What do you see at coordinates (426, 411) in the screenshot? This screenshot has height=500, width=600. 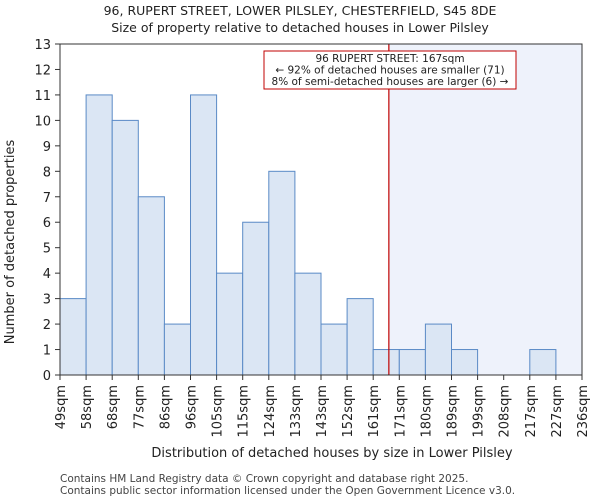 I see `x-tick-label: 180sqm` at bounding box center [426, 411].